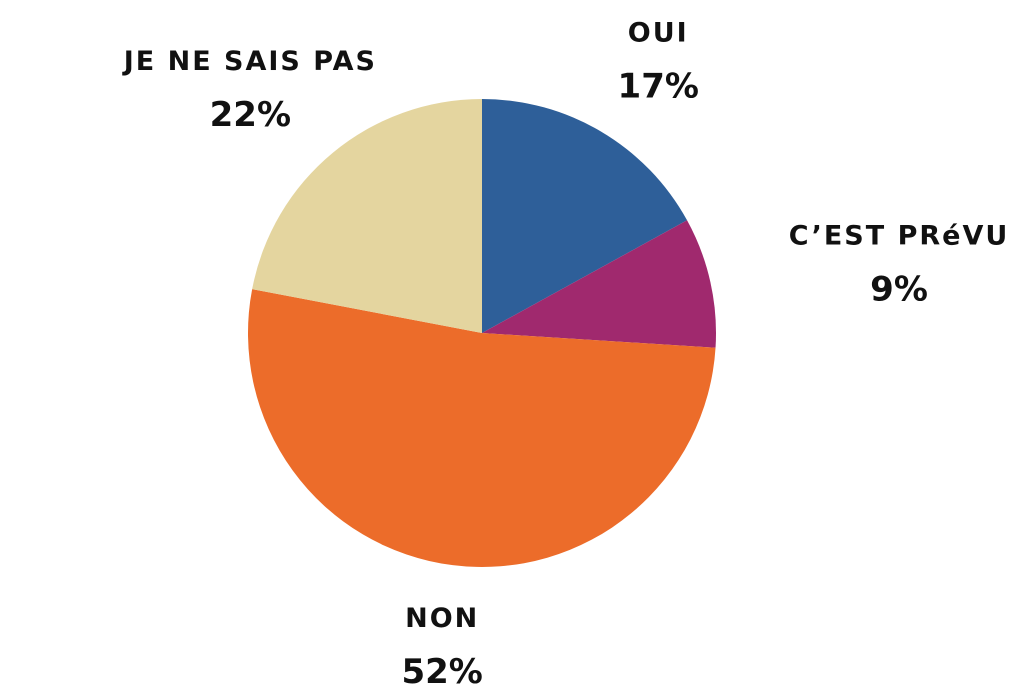  I want to click on slice-label: JE NE SAIS PAS, so click(249, 61).